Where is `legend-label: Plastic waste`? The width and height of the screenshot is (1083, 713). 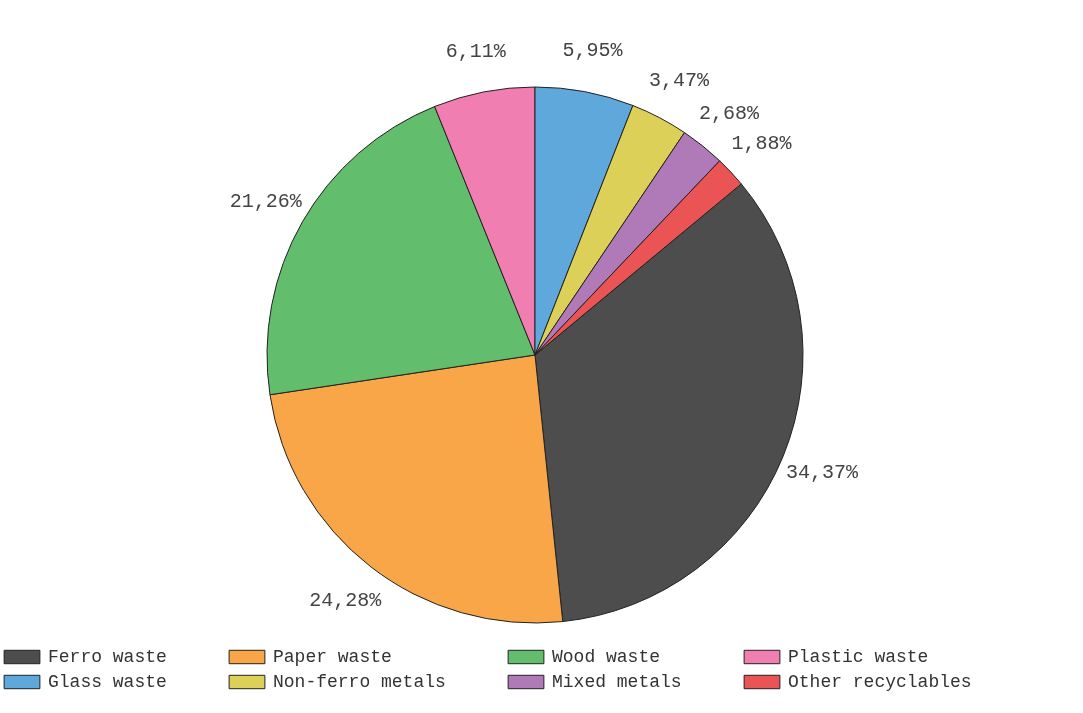
legend-label: Plastic waste is located at coordinates (858, 657).